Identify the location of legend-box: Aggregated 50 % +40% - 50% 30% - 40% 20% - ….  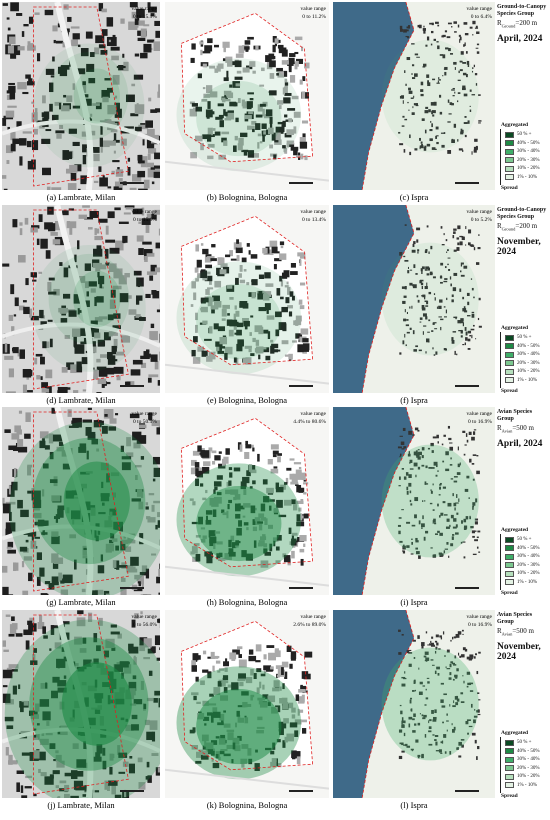
(523, 157).